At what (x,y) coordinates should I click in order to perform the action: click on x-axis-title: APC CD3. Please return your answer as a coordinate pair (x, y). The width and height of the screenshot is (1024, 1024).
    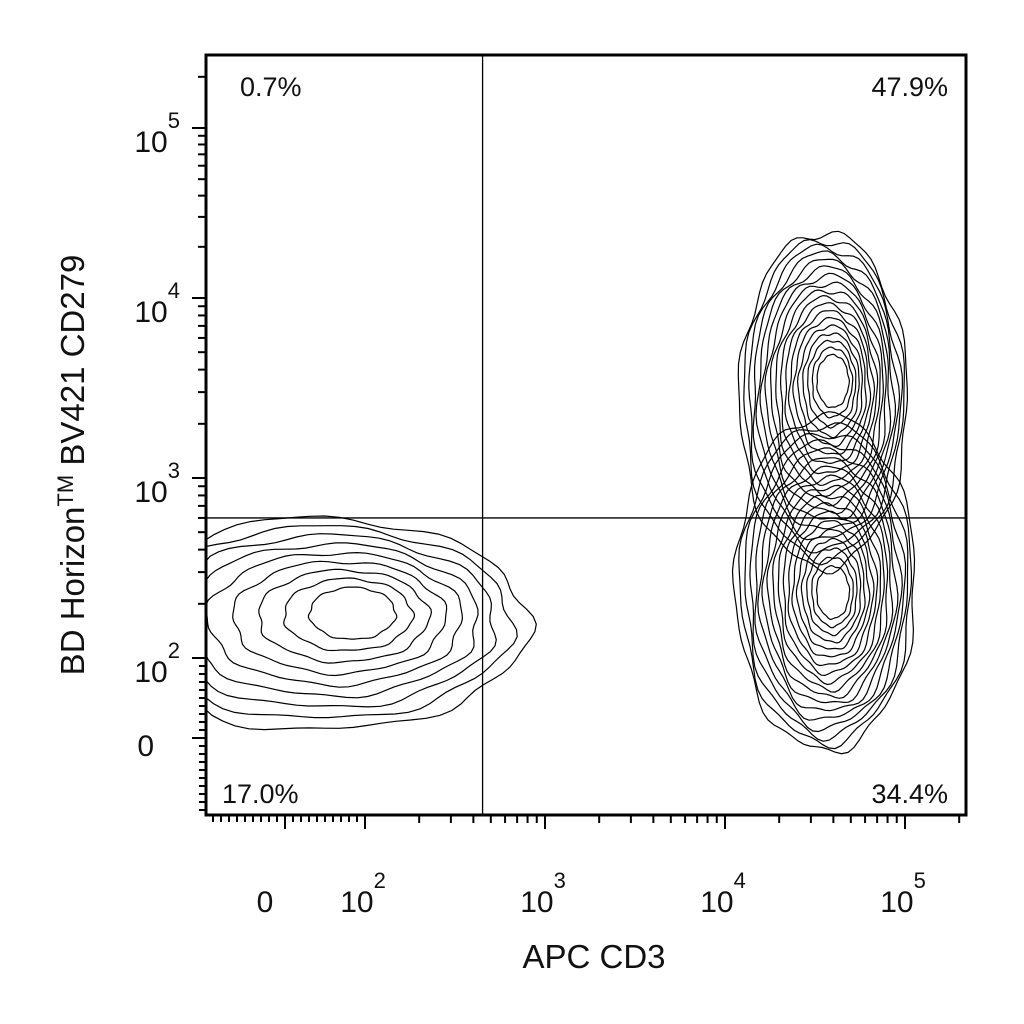
    Looking at the image, I should click on (593, 956).